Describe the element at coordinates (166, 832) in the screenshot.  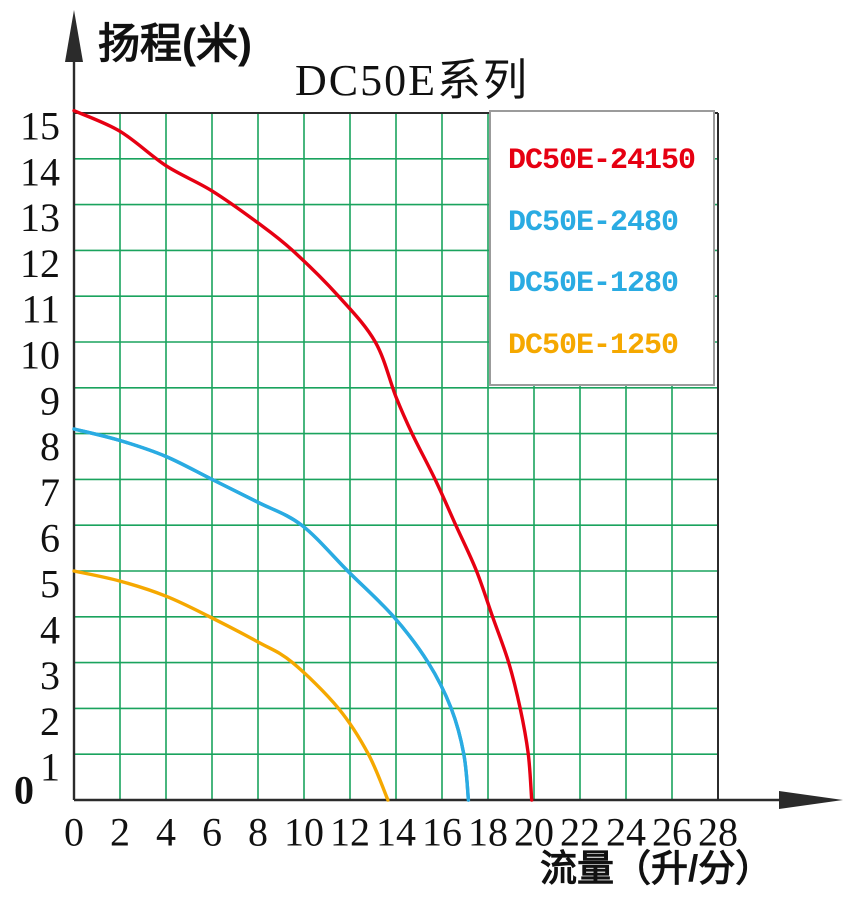
I see `x-tick-label: 4` at that location.